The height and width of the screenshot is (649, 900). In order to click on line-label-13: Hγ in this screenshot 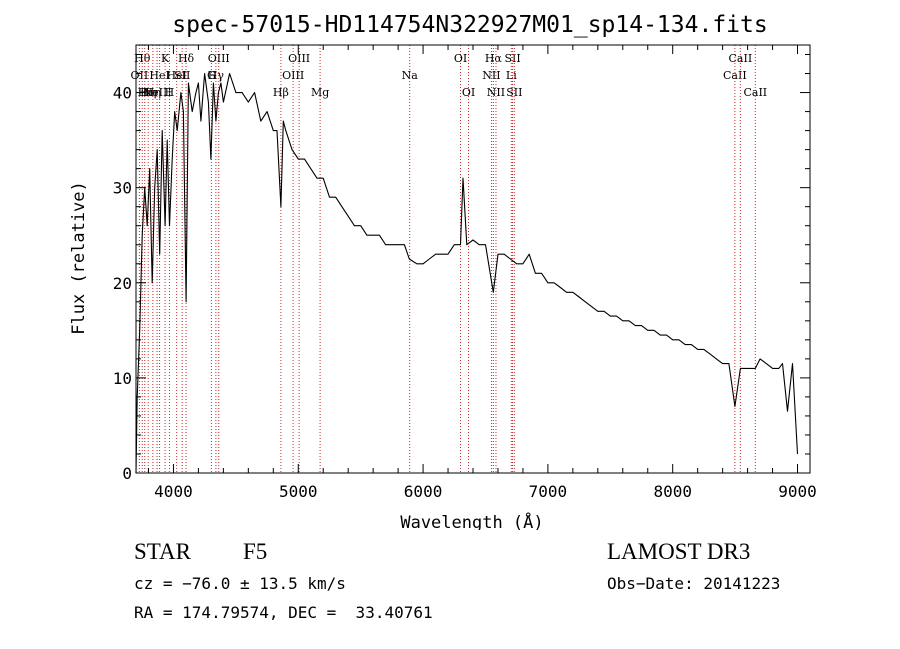, I will do `click(216, 75)`.